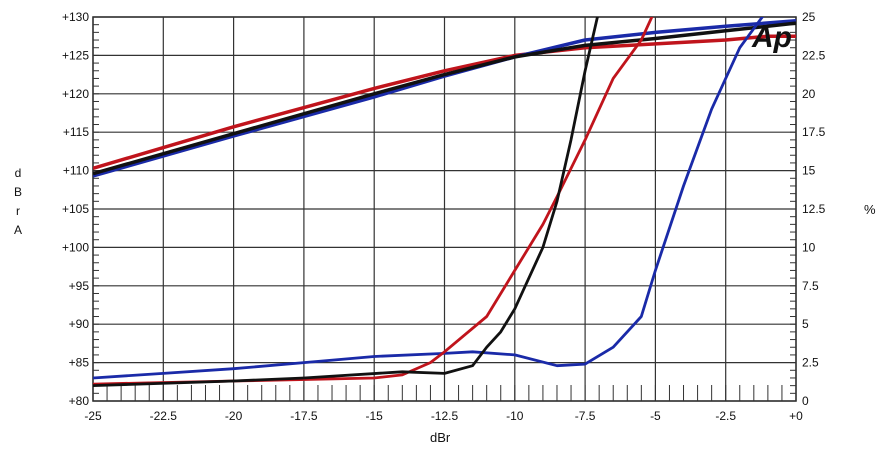 The image size is (887, 451). What do you see at coordinates (810, 286) in the screenshot?
I see `y-right-tick-label: 7.5` at bounding box center [810, 286].